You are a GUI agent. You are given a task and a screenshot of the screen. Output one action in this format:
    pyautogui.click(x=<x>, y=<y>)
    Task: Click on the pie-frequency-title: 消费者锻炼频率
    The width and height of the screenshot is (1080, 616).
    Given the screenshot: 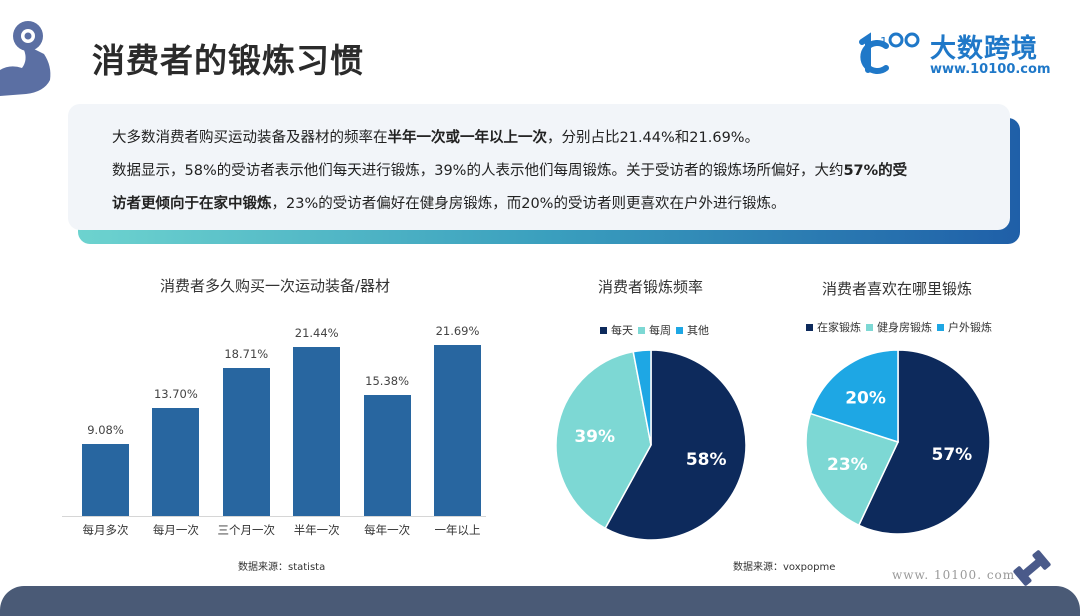 What is the action you would take?
    pyautogui.click(x=651, y=287)
    